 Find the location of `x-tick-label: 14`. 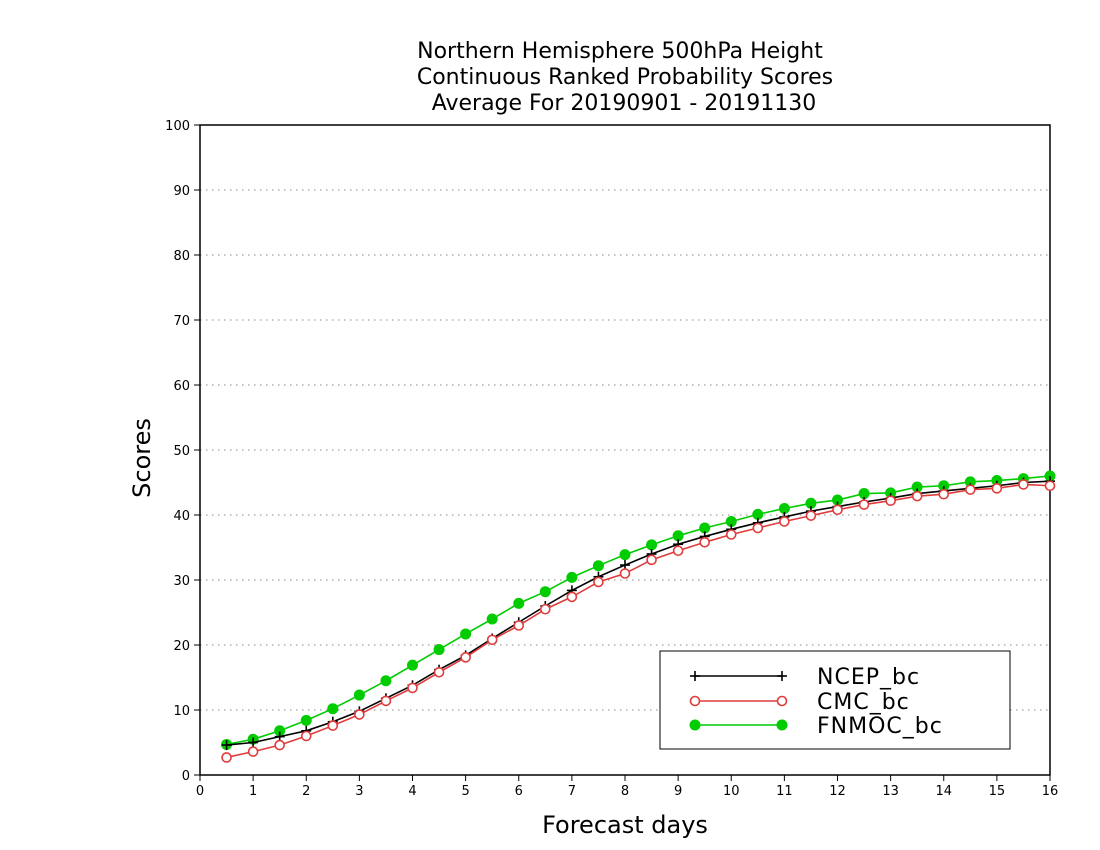

x-tick-label: 14 is located at coordinates (943, 791).